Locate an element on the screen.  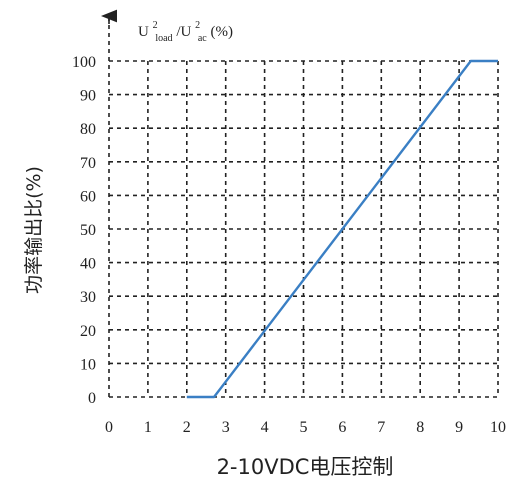
x-tick-label: 7 is located at coordinates (381, 427).